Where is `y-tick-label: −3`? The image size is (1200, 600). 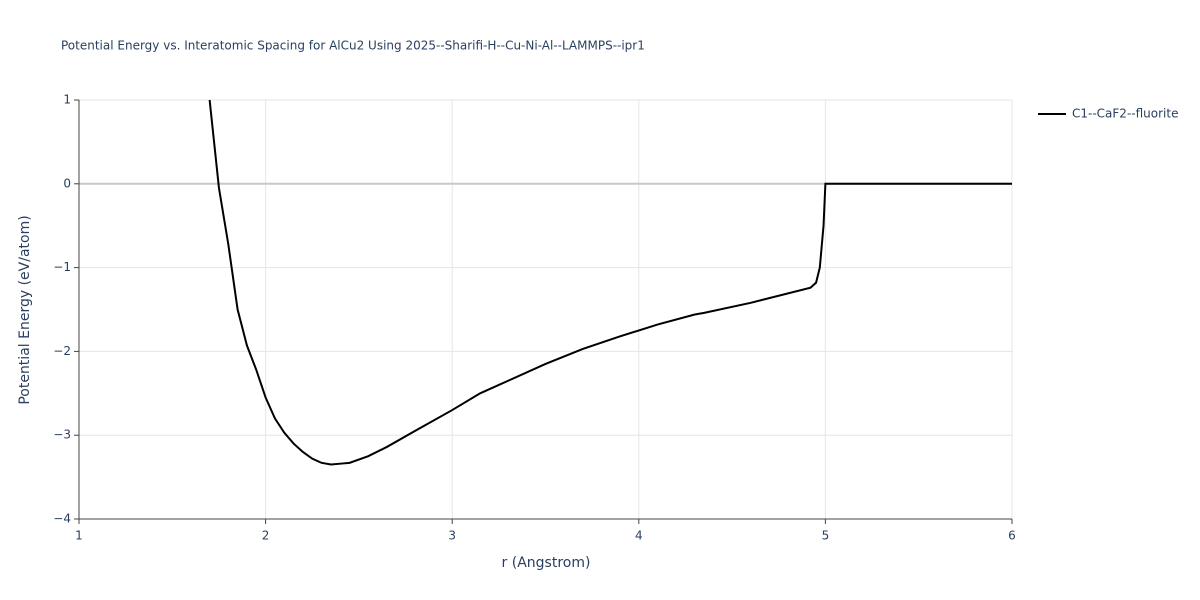 y-tick-label: −3 is located at coordinates (62, 435).